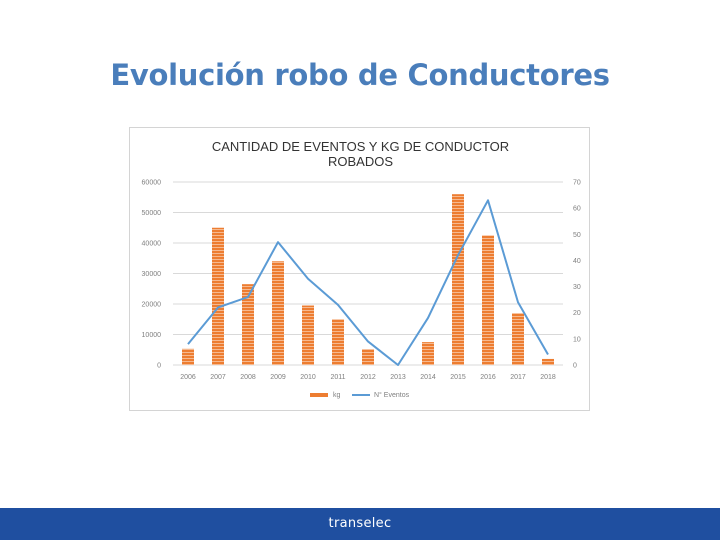  Describe the element at coordinates (518, 377) in the screenshot. I see `x-axis-tick-label: 2017` at that location.